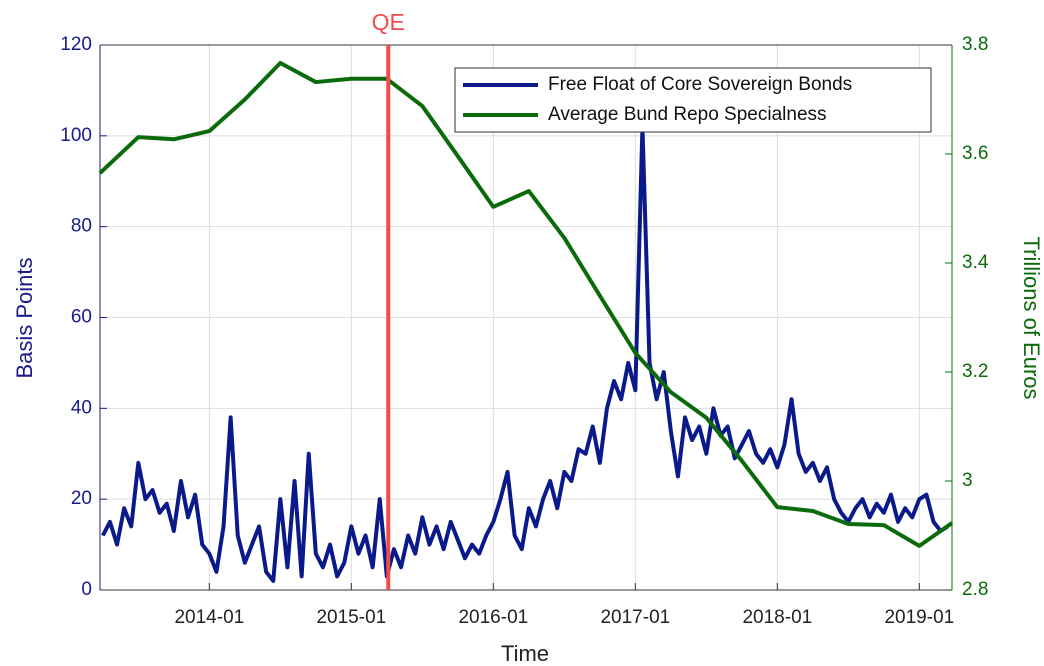 The height and width of the screenshot is (666, 1044). What do you see at coordinates (967, 480) in the screenshot?
I see `y2-tick-label: 3` at bounding box center [967, 480].